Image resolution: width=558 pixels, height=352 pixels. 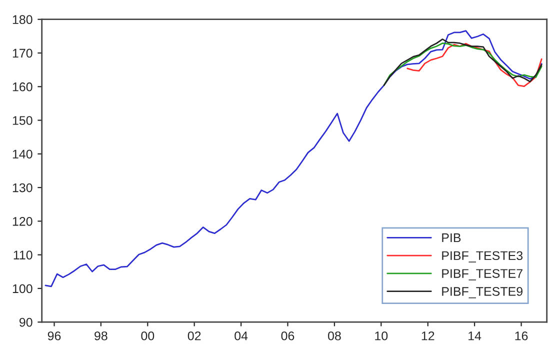 What do you see at coordinates (22, 289) in the screenshot?
I see `y-tick-label: 100` at bounding box center [22, 289].